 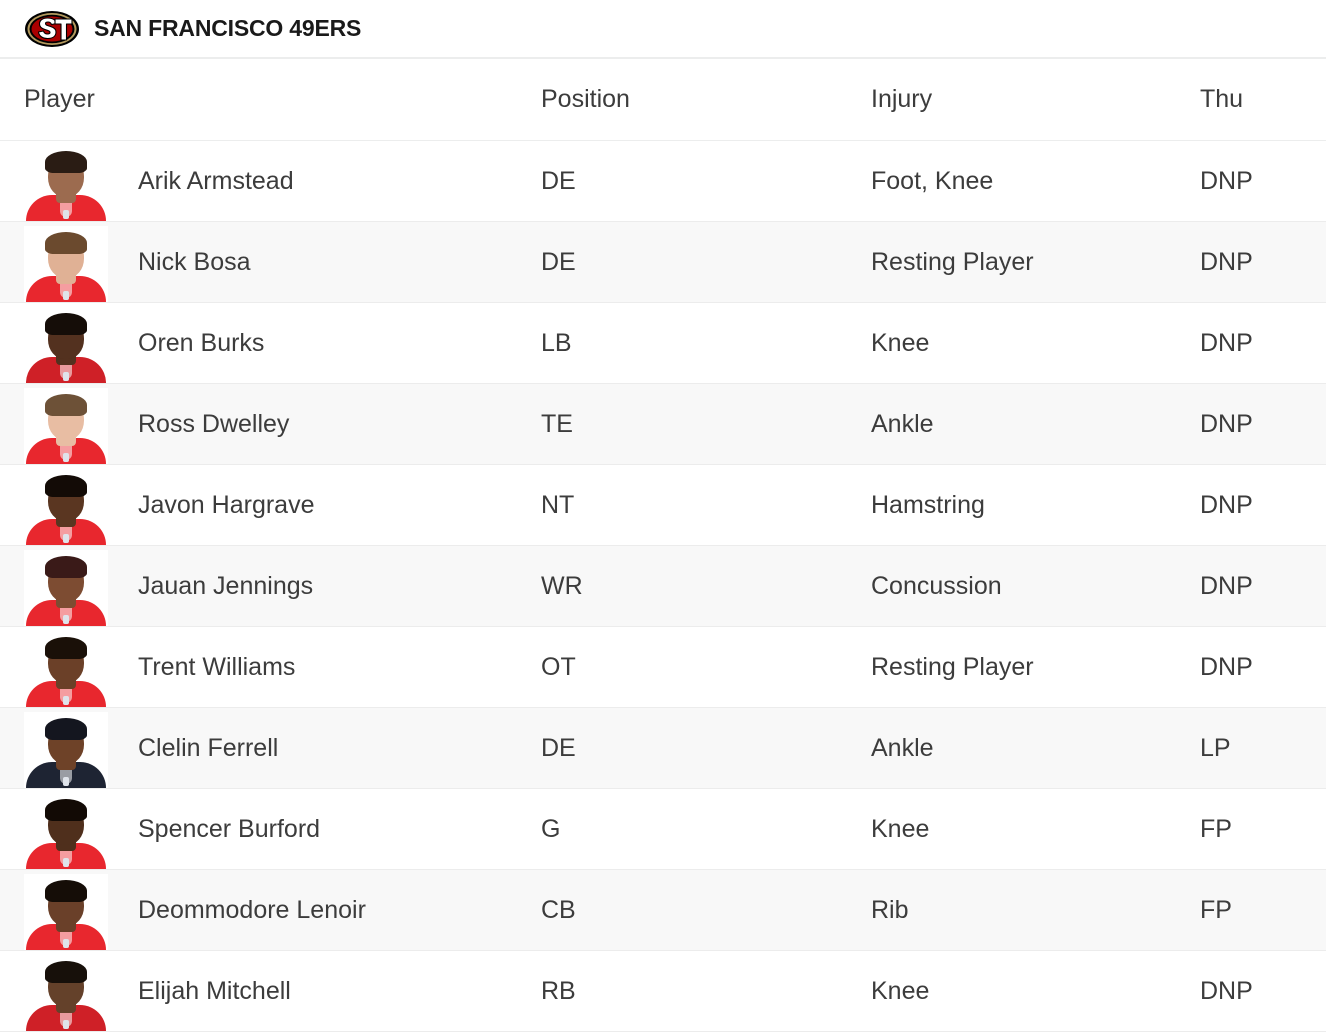 I want to click on cell-position-text: OT, so click(x=558, y=666).